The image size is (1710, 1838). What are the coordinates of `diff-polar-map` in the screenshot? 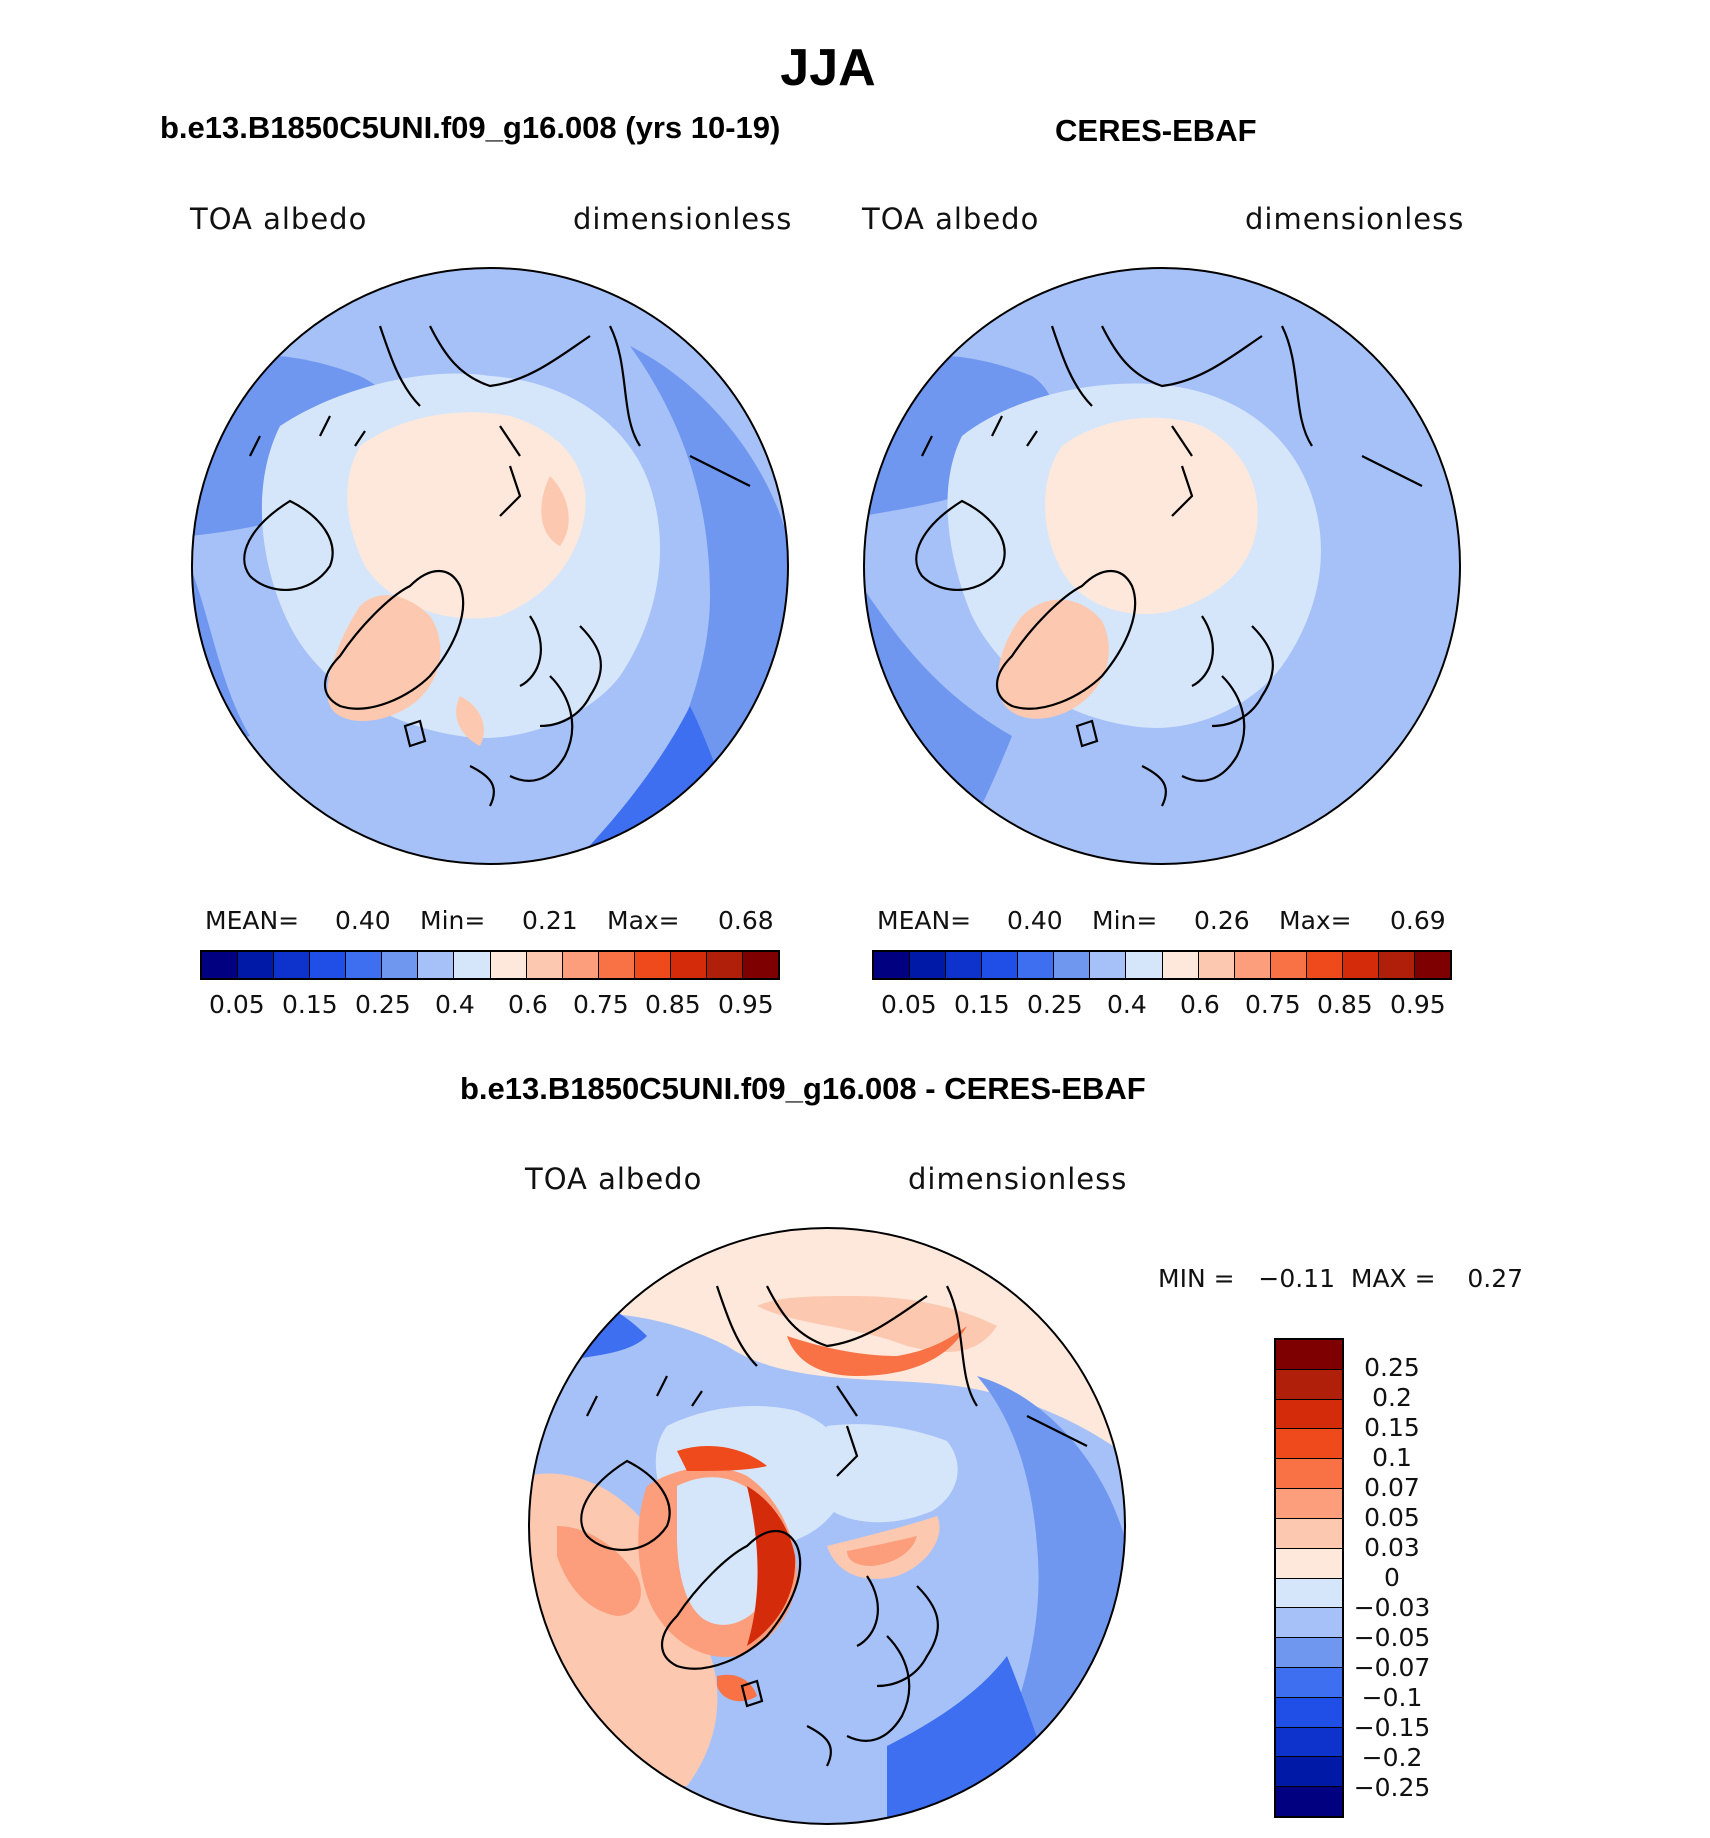 It's located at (827, 1526).